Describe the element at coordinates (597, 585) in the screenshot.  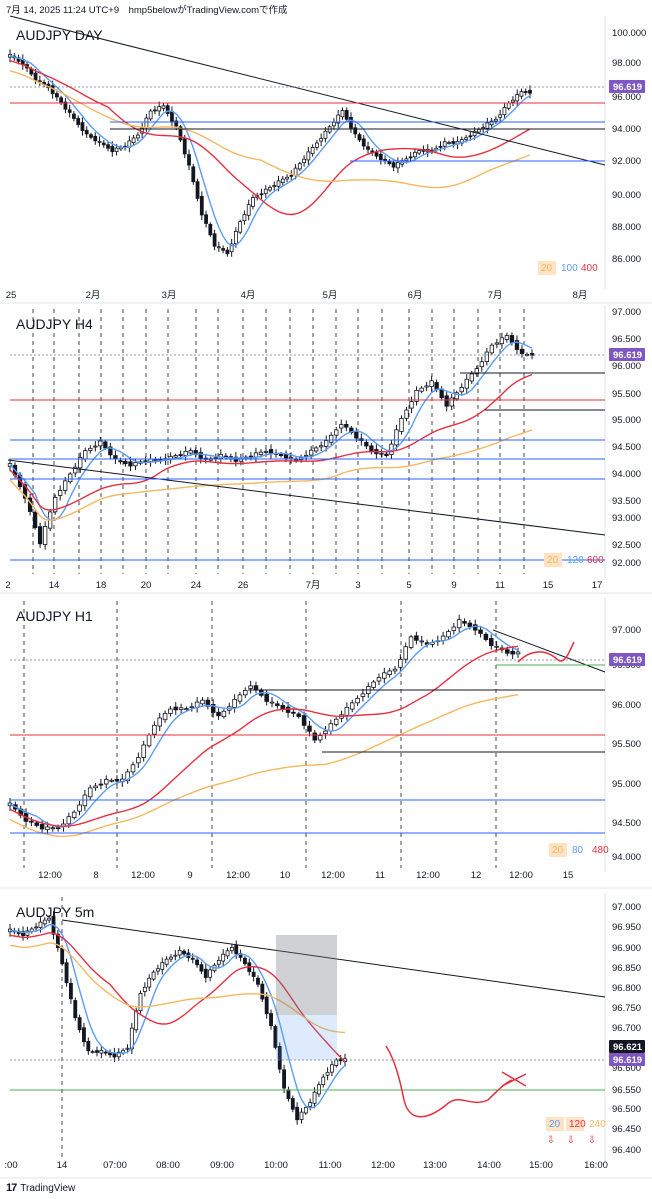
I see `time-tick-label: 17` at that location.